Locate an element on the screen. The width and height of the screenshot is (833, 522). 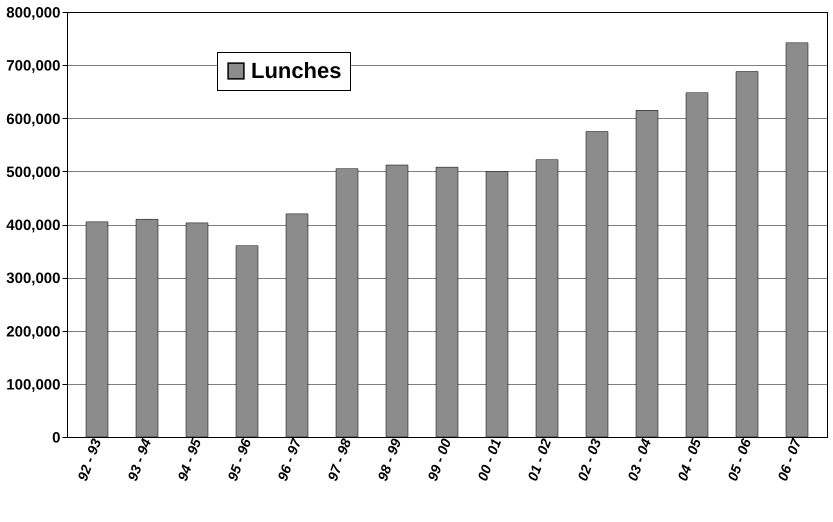
x-tick-label: 97 - 98 is located at coordinates (339, 459).